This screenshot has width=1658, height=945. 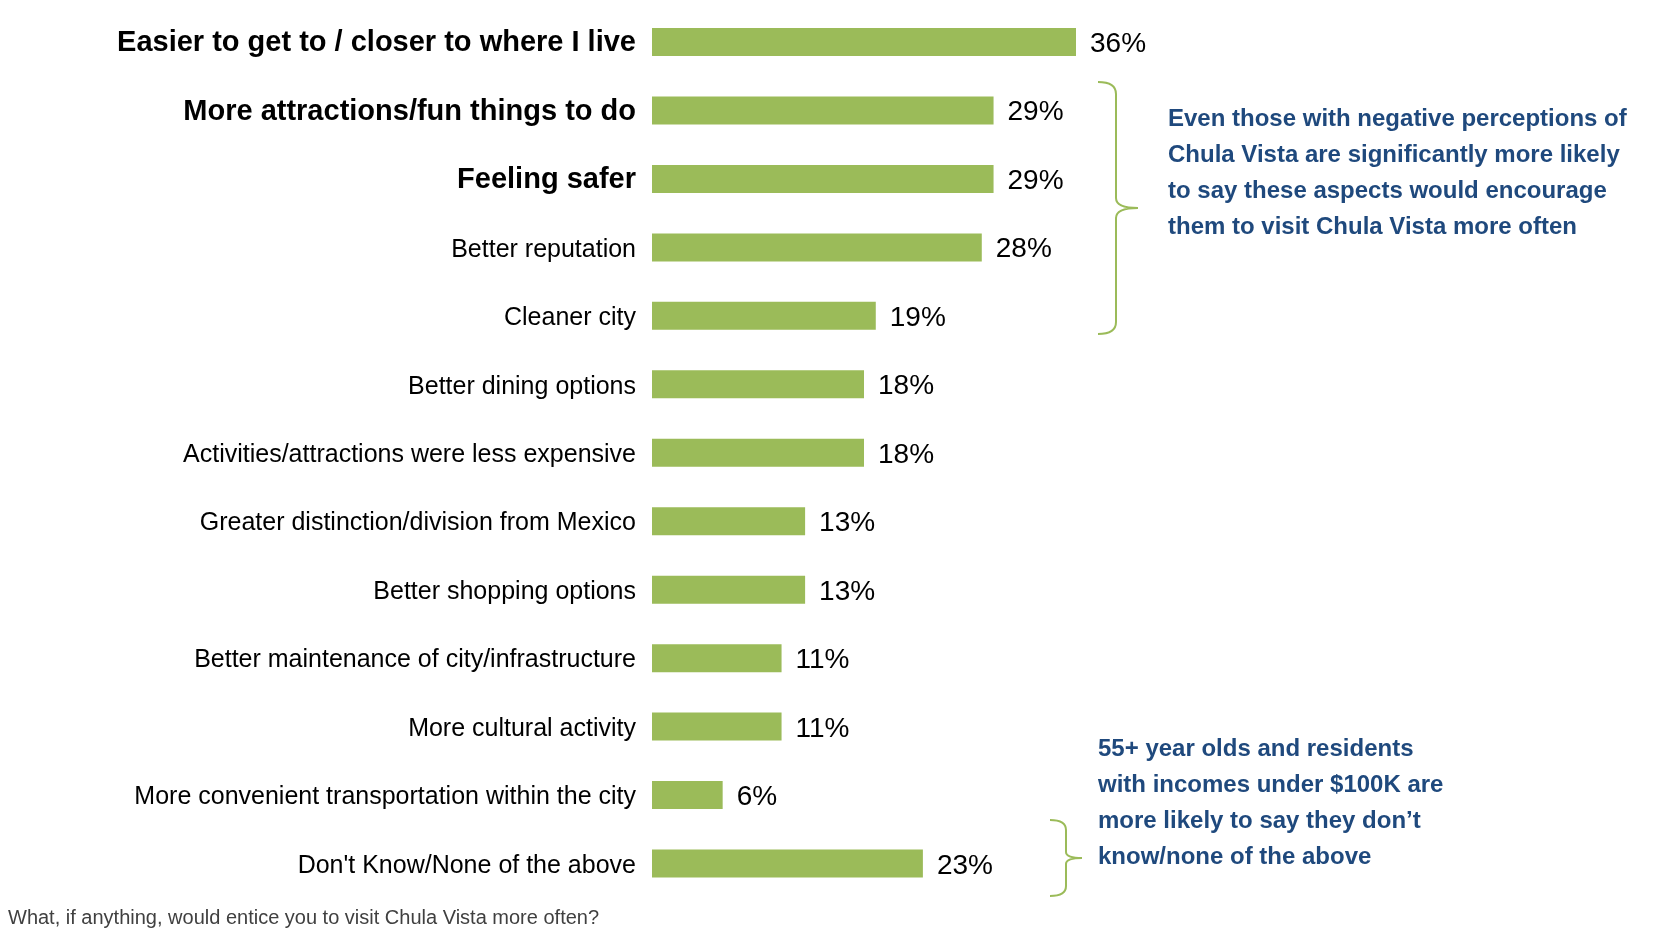 What do you see at coordinates (522, 384) in the screenshot?
I see `y-tick-label: Better dining options` at bounding box center [522, 384].